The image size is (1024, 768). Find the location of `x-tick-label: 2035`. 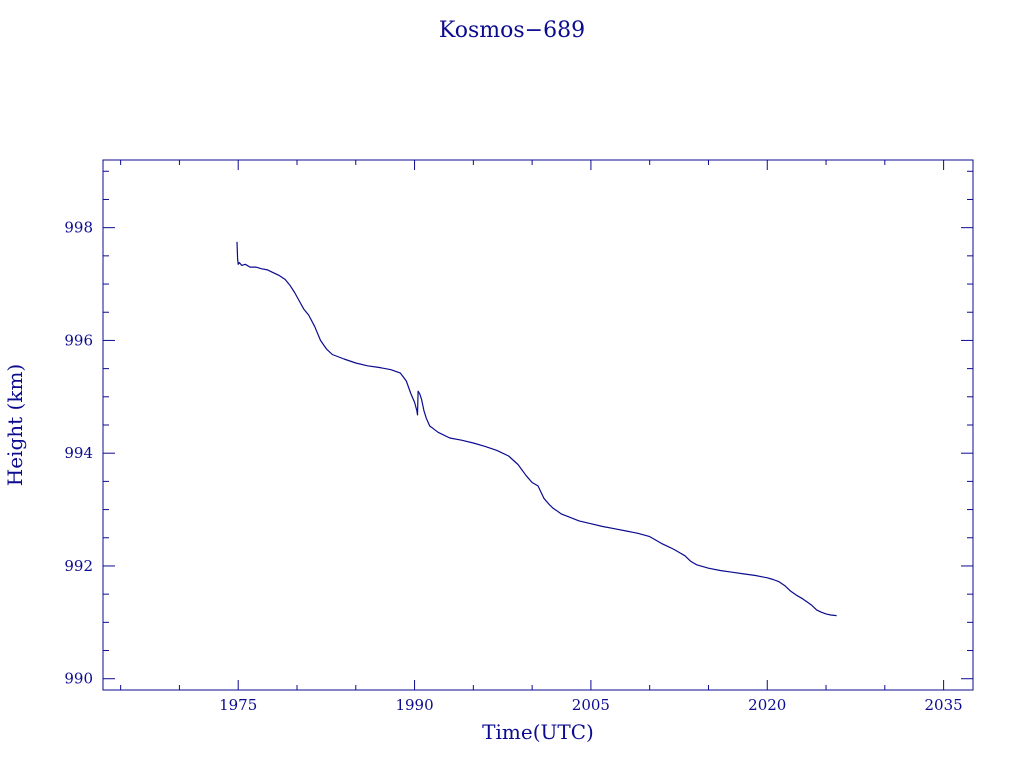

x-tick-label: 2035 is located at coordinates (944, 705).